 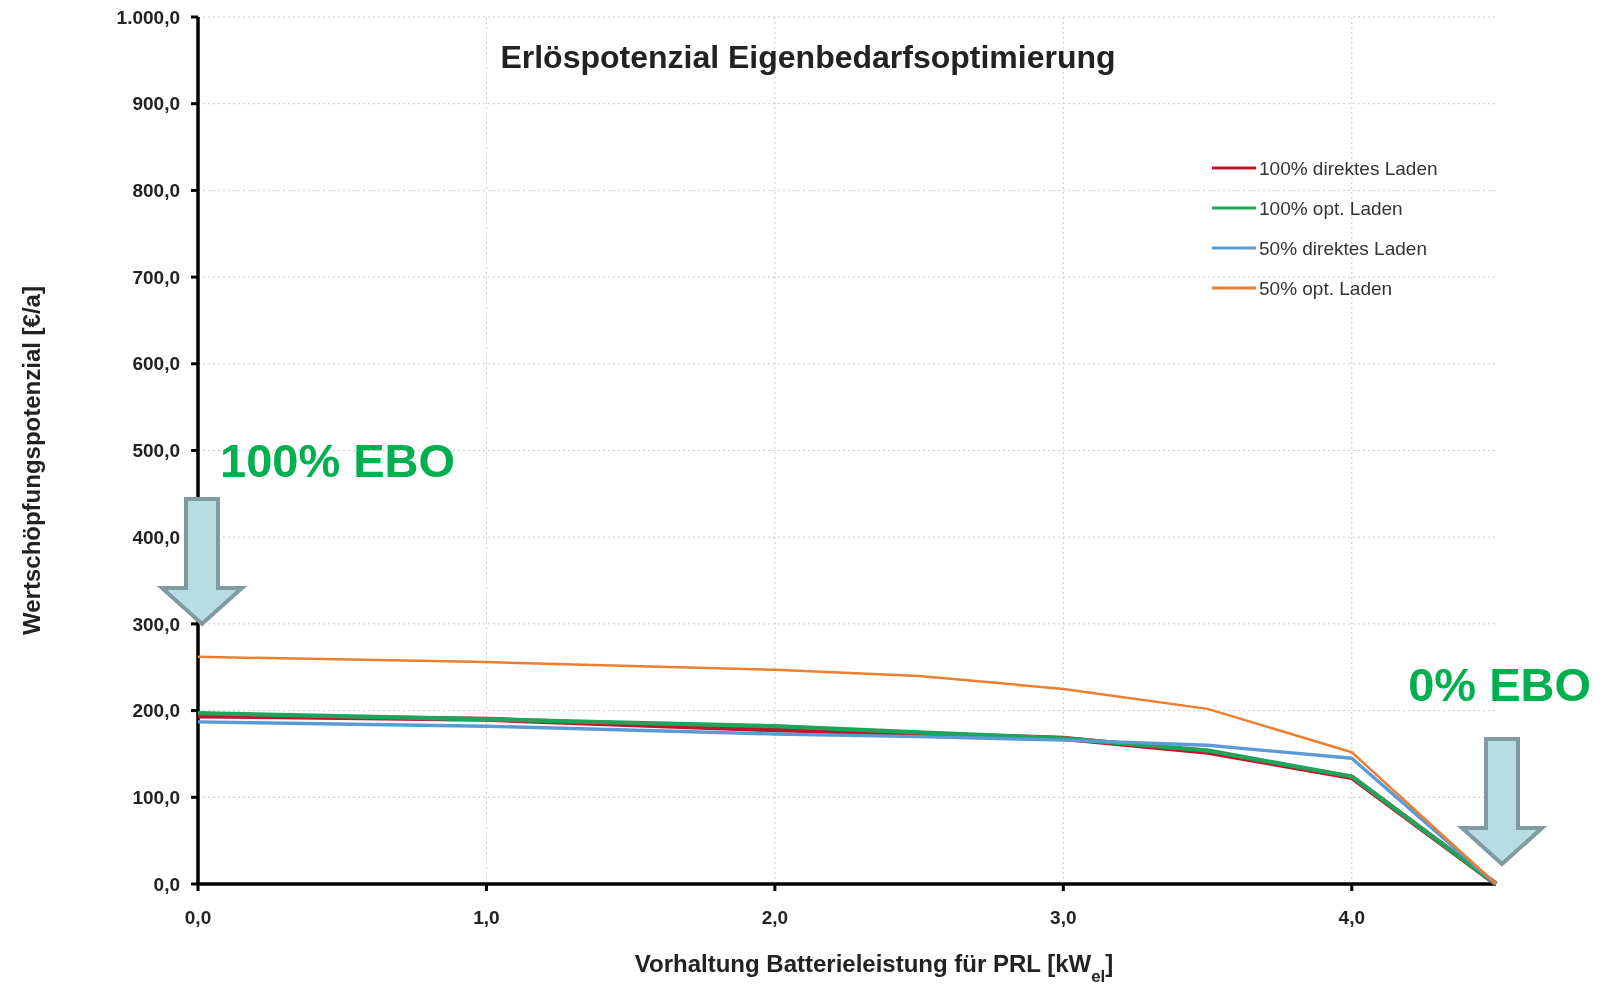 I want to click on text: Erlöspotenzial Eigenbedarfsoptimierung, so click(x=808, y=57).